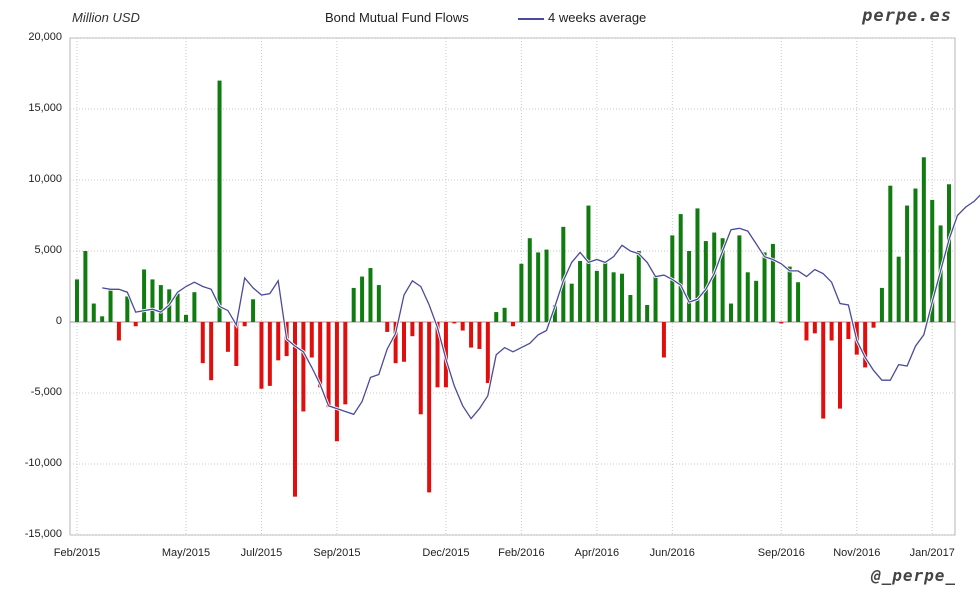 The height and width of the screenshot is (600, 980). Describe the element at coordinates (43, 534) in the screenshot. I see `y-tick-label: -15,000` at that location.